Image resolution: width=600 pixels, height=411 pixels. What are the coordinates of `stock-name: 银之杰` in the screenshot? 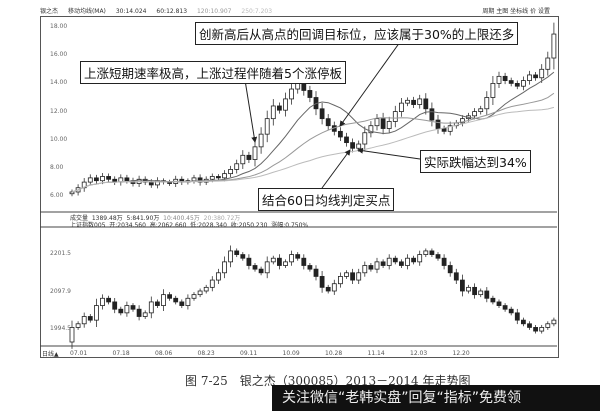 It's located at (49, 11).